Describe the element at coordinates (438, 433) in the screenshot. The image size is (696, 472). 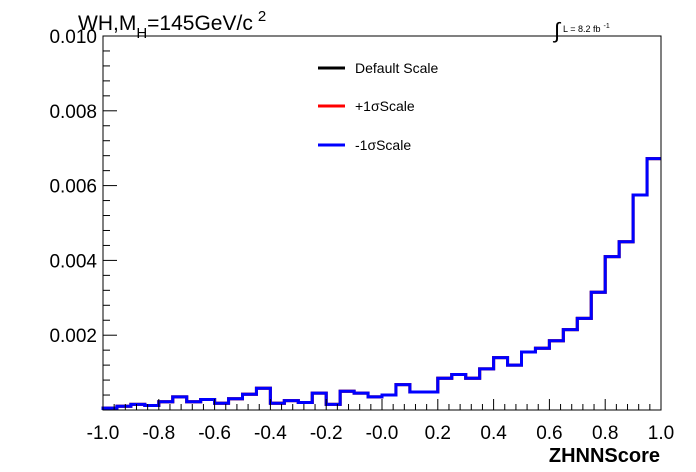
I see `x-tick-label: 0.2` at that location.